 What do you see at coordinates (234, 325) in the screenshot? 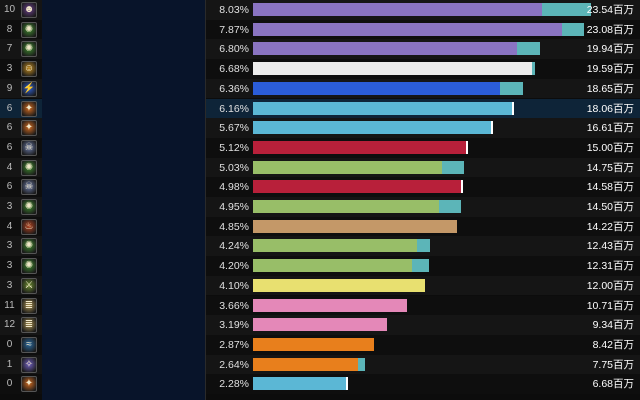
I see `damage-percent: 3.19%` at bounding box center [234, 325].